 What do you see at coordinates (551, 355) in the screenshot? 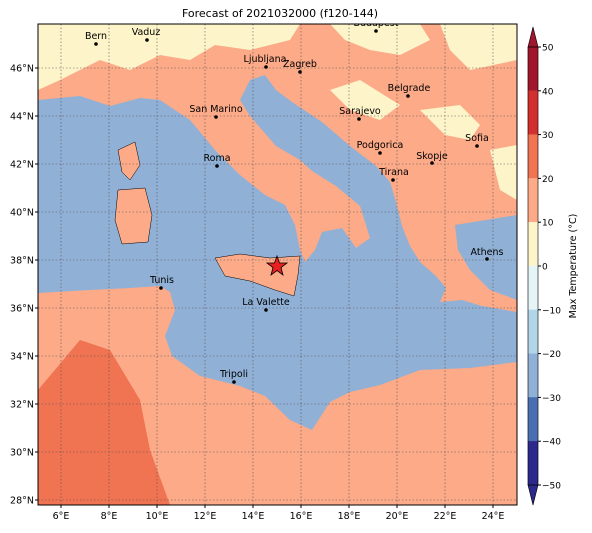
I see `colorbar-tick-label: −20` at bounding box center [551, 355].